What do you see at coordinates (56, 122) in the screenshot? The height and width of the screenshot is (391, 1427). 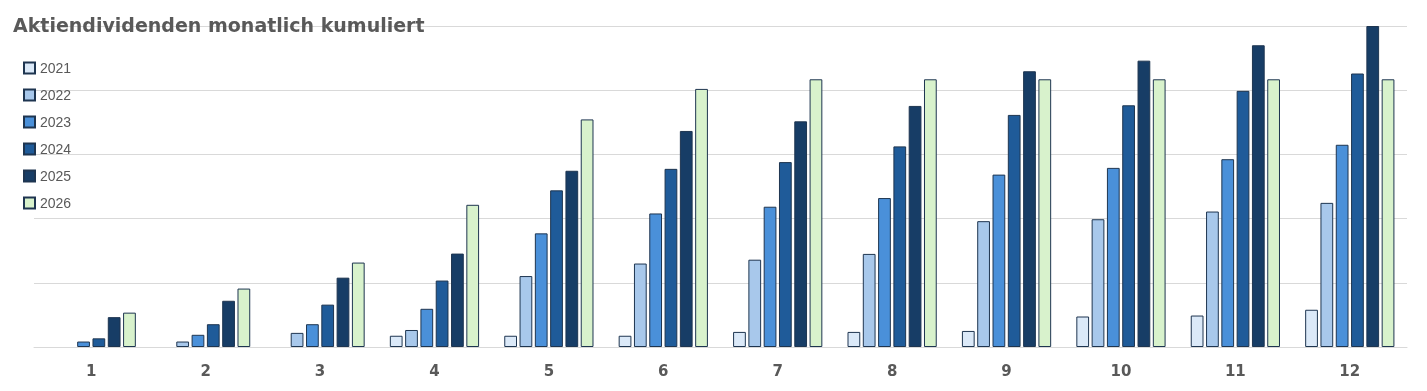 I see `legend-label: 2023` at bounding box center [56, 122].